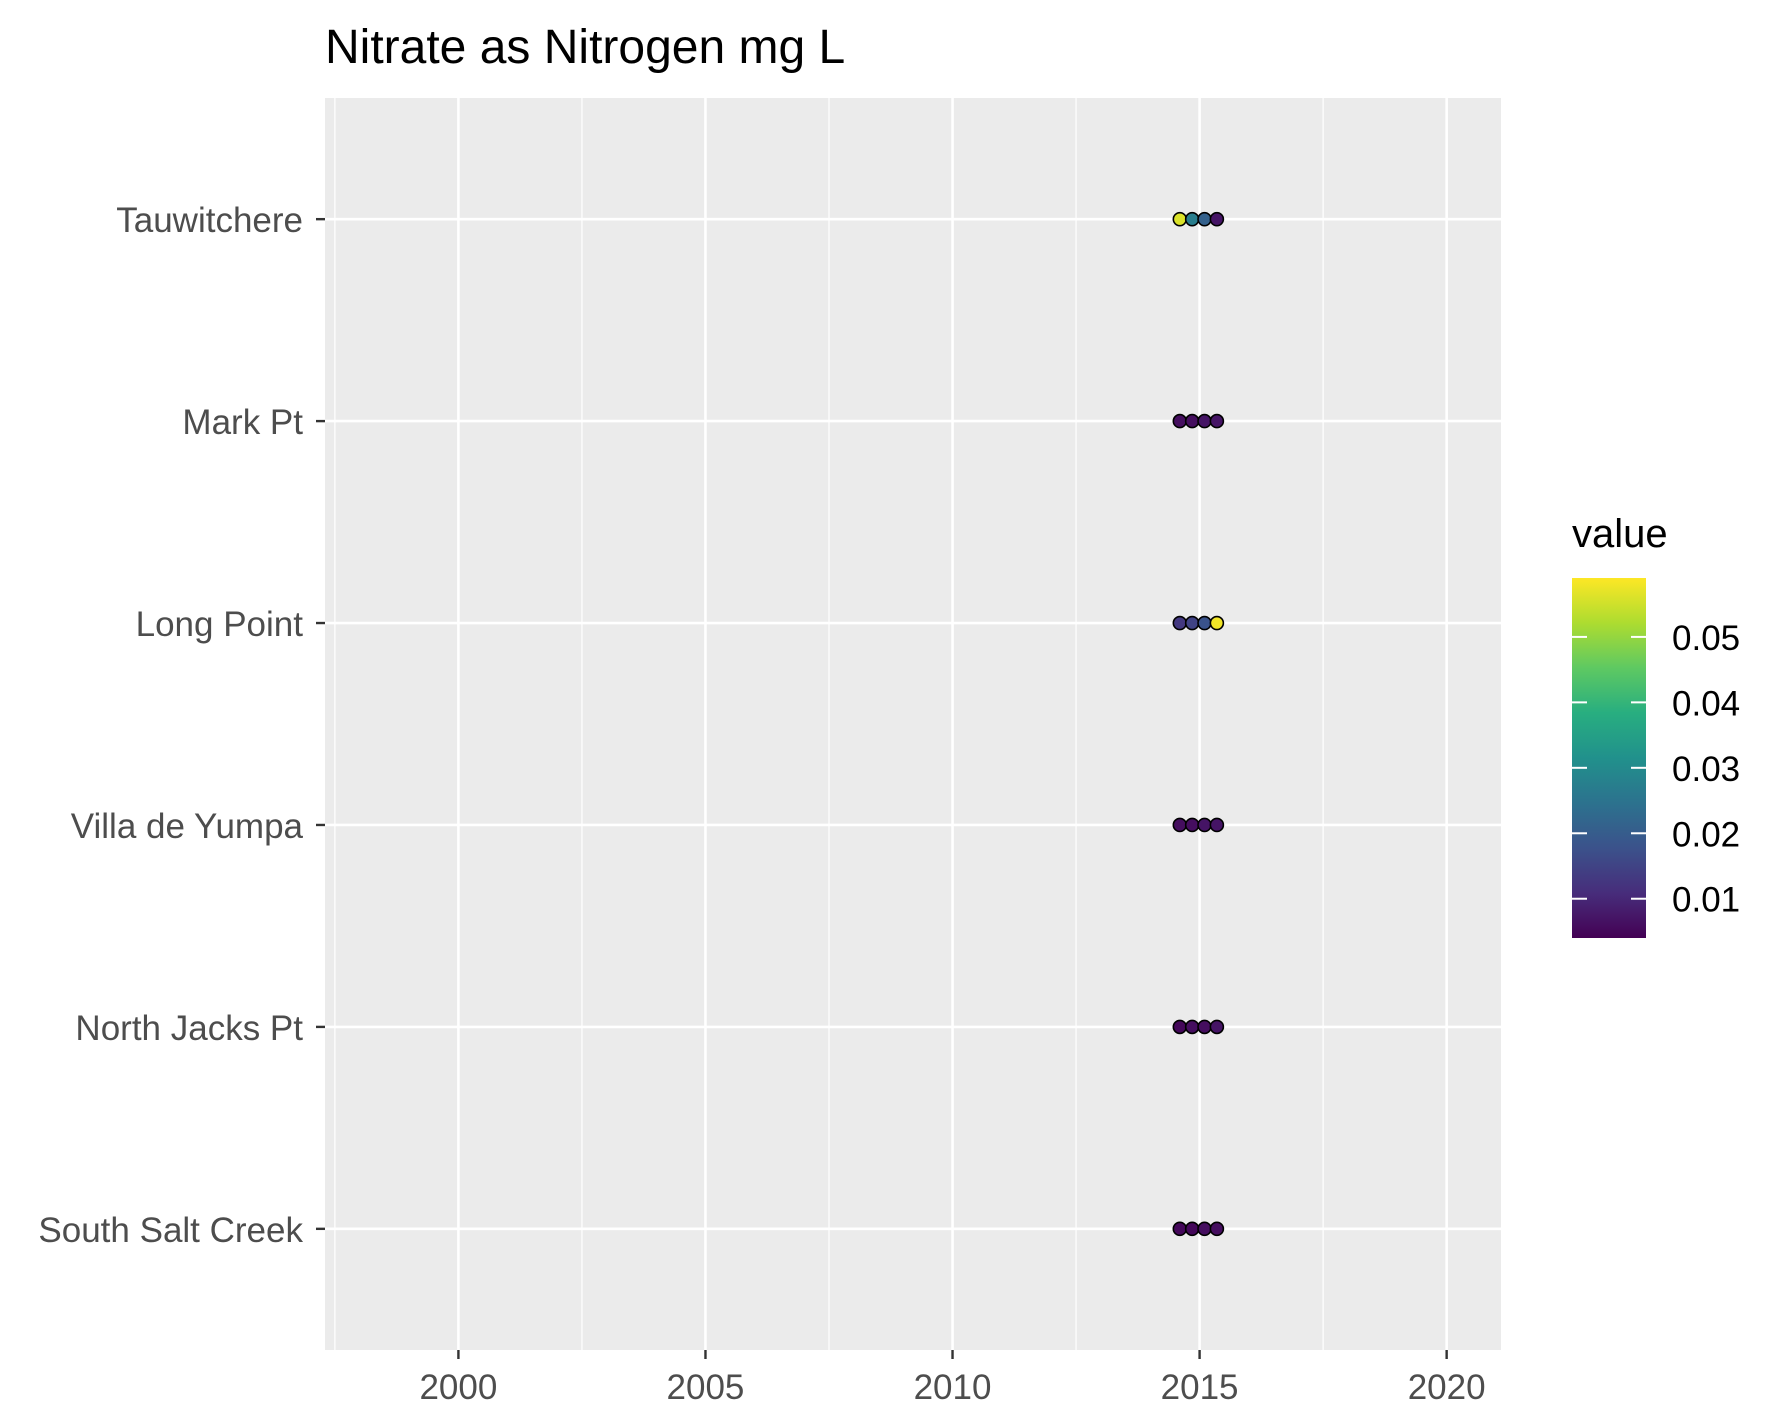 The height and width of the screenshot is (1417, 1771). What do you see at coordinates (458, 1387) in the screenshot?
I see `x-tick-label: 2000` at bounding box center [458, 1387].